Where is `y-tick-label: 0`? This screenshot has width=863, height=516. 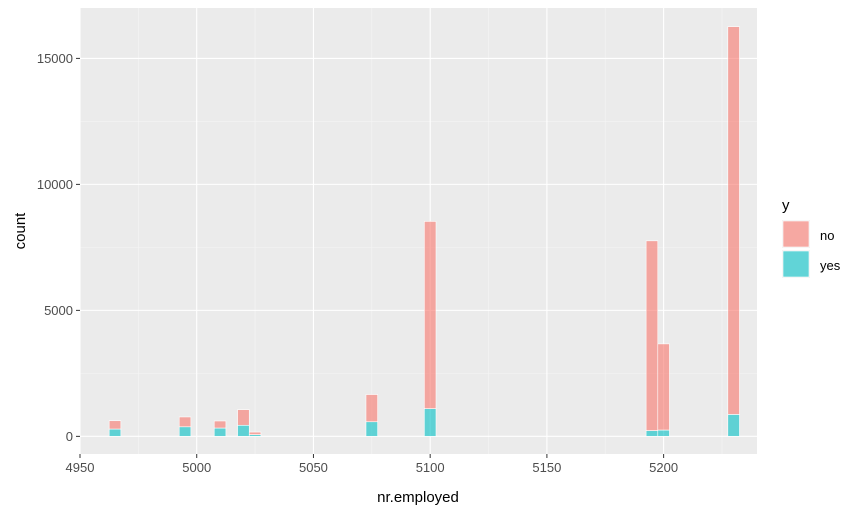 y-tick-label: 0 is located at coordinates (69, 436).